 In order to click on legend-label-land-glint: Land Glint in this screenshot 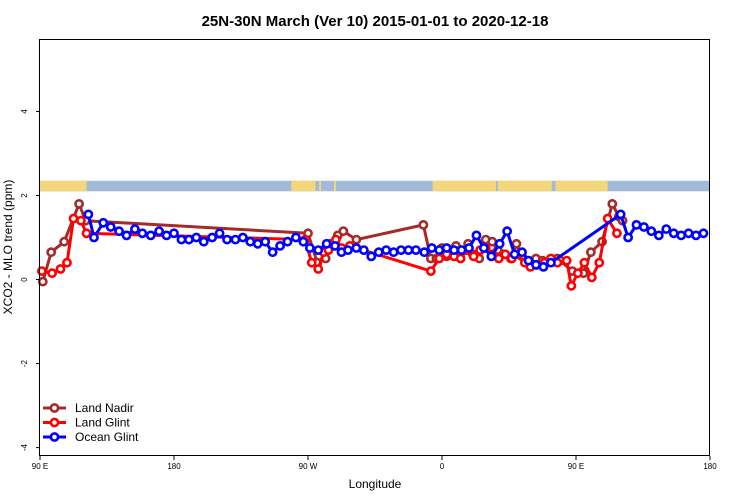, I will do `click(102, 423)`.